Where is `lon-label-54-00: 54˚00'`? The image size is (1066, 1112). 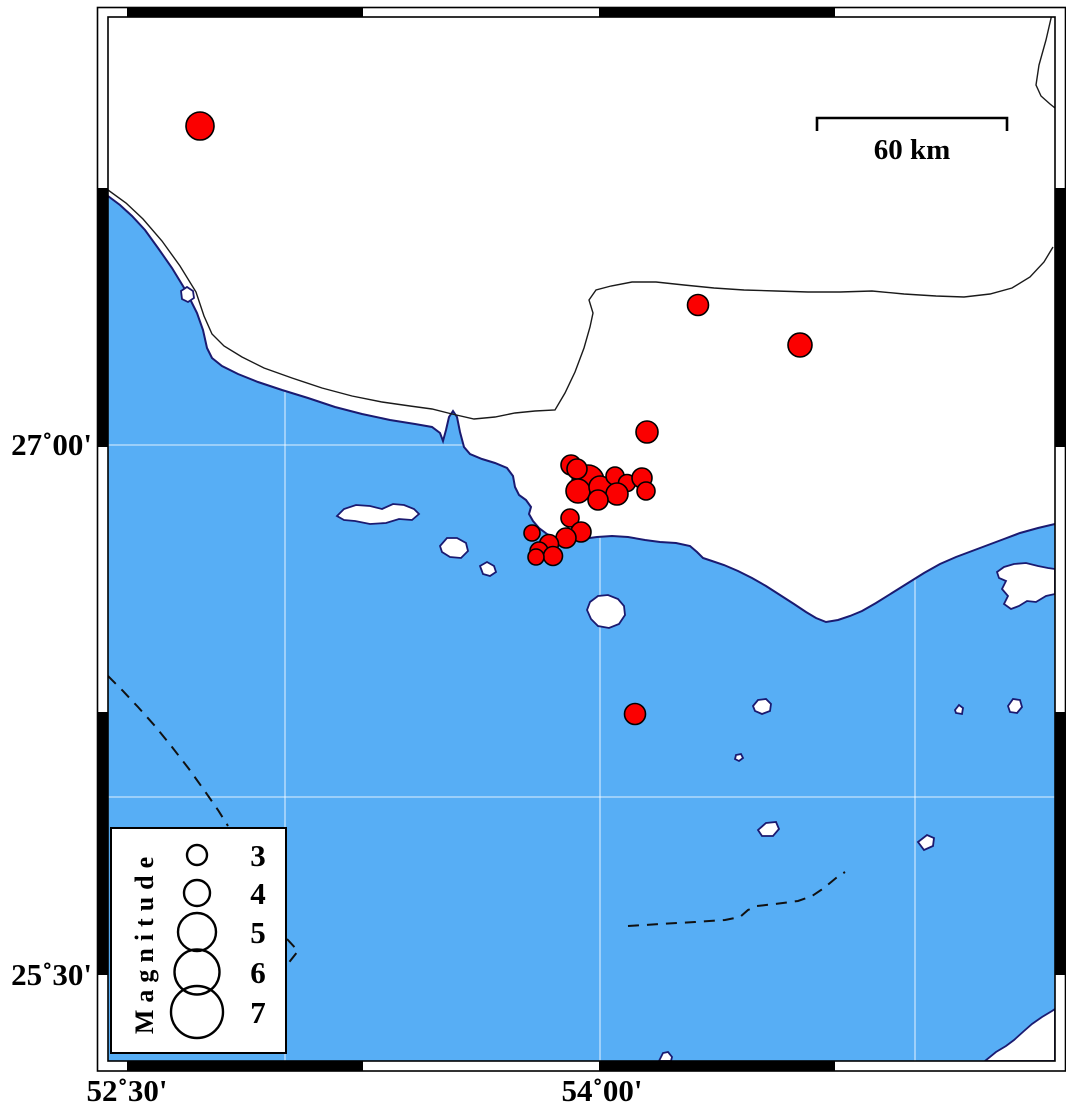 lon-label-54-00: 54˚00' is located at coordinates (602, 1090).